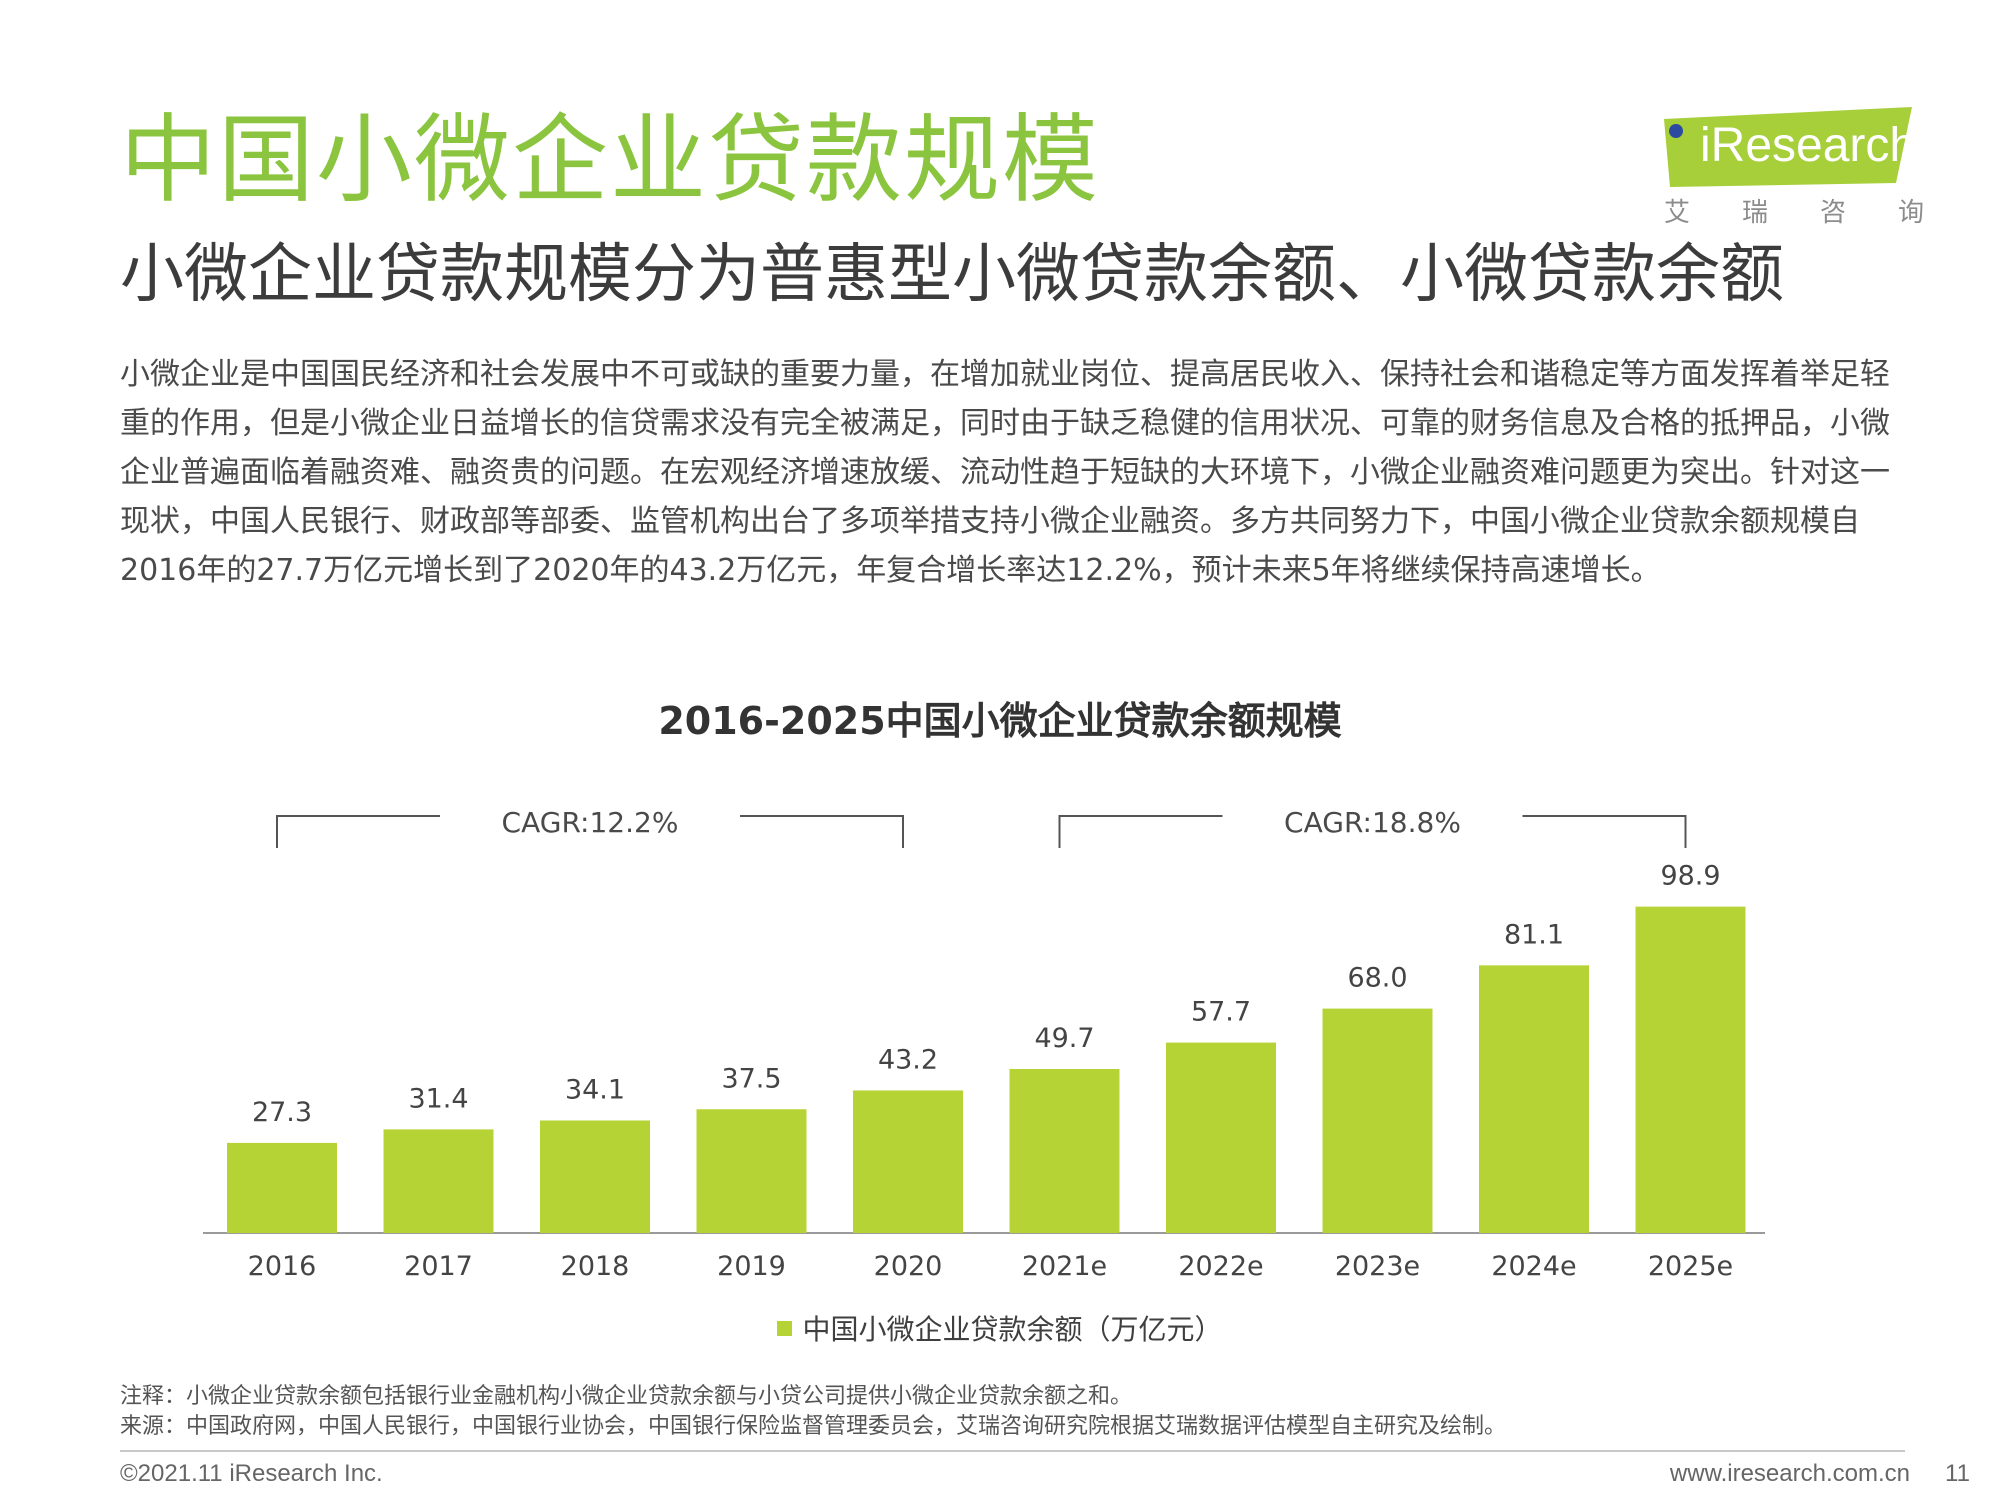 The image size is (2000, 1500). Describe the element at coordinates (1012, 1451) in the screenshot. I see `footer-divider` at that location.